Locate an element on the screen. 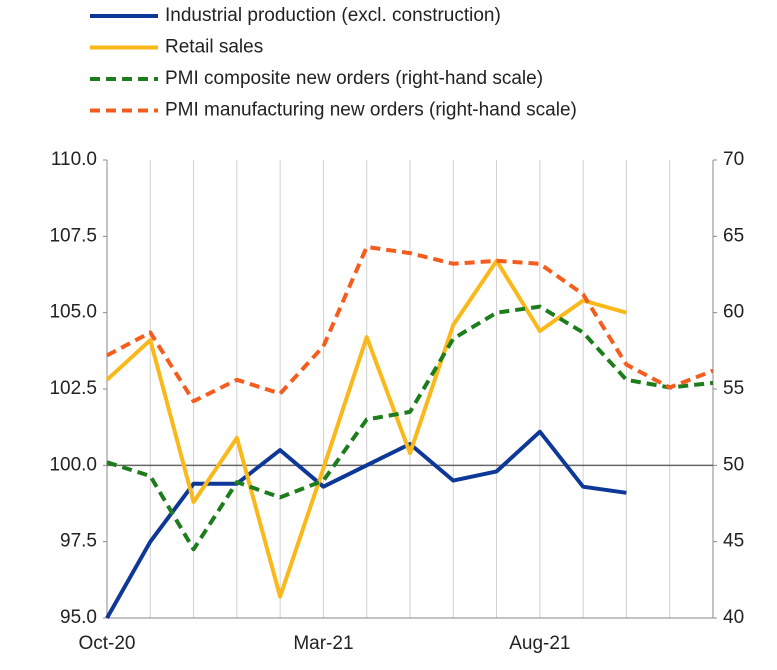 This screenshot has height=670, width=777. y-tick-label: 97.5 is located at coordinates (78, 541).